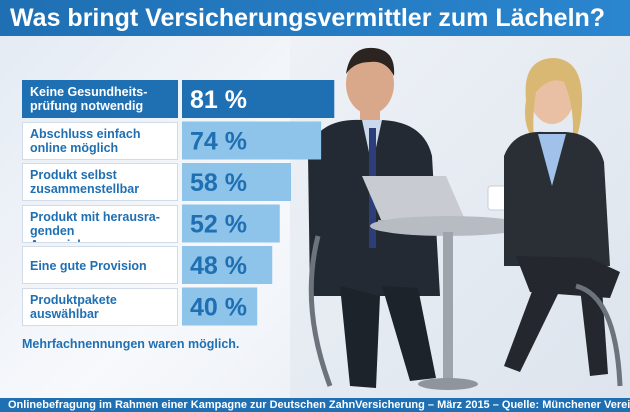  Describe the element at coordinates (89, 99) in the screenshot. I see `category-label-1: Keine Gesundheits- prüfung notwendig` at that location.